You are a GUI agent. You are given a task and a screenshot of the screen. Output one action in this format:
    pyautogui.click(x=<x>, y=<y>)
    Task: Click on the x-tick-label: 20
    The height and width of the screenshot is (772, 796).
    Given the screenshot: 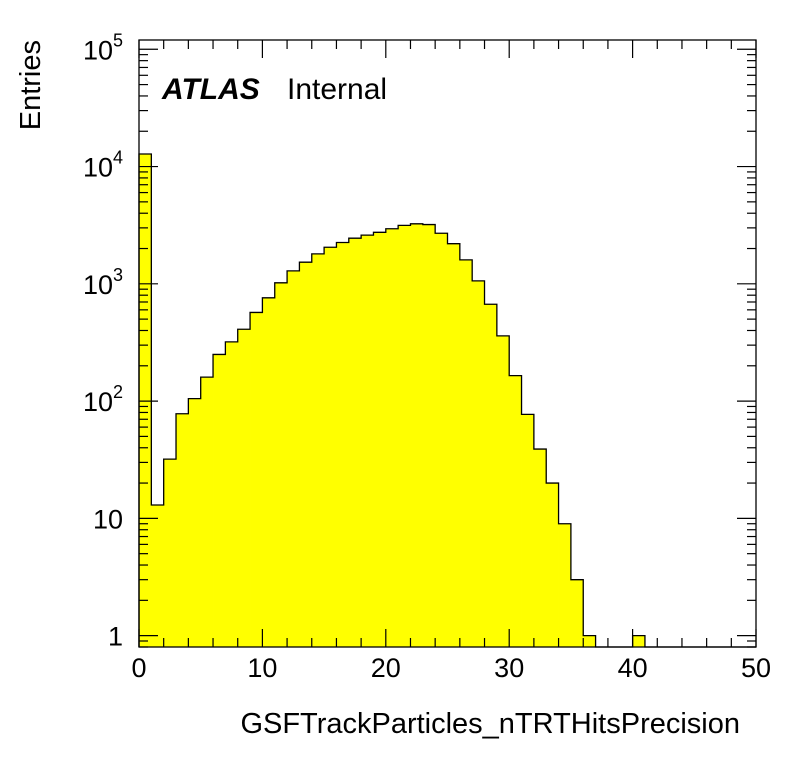 What is the action you would take?
    pyautogui.click(x=386, y=668)
    